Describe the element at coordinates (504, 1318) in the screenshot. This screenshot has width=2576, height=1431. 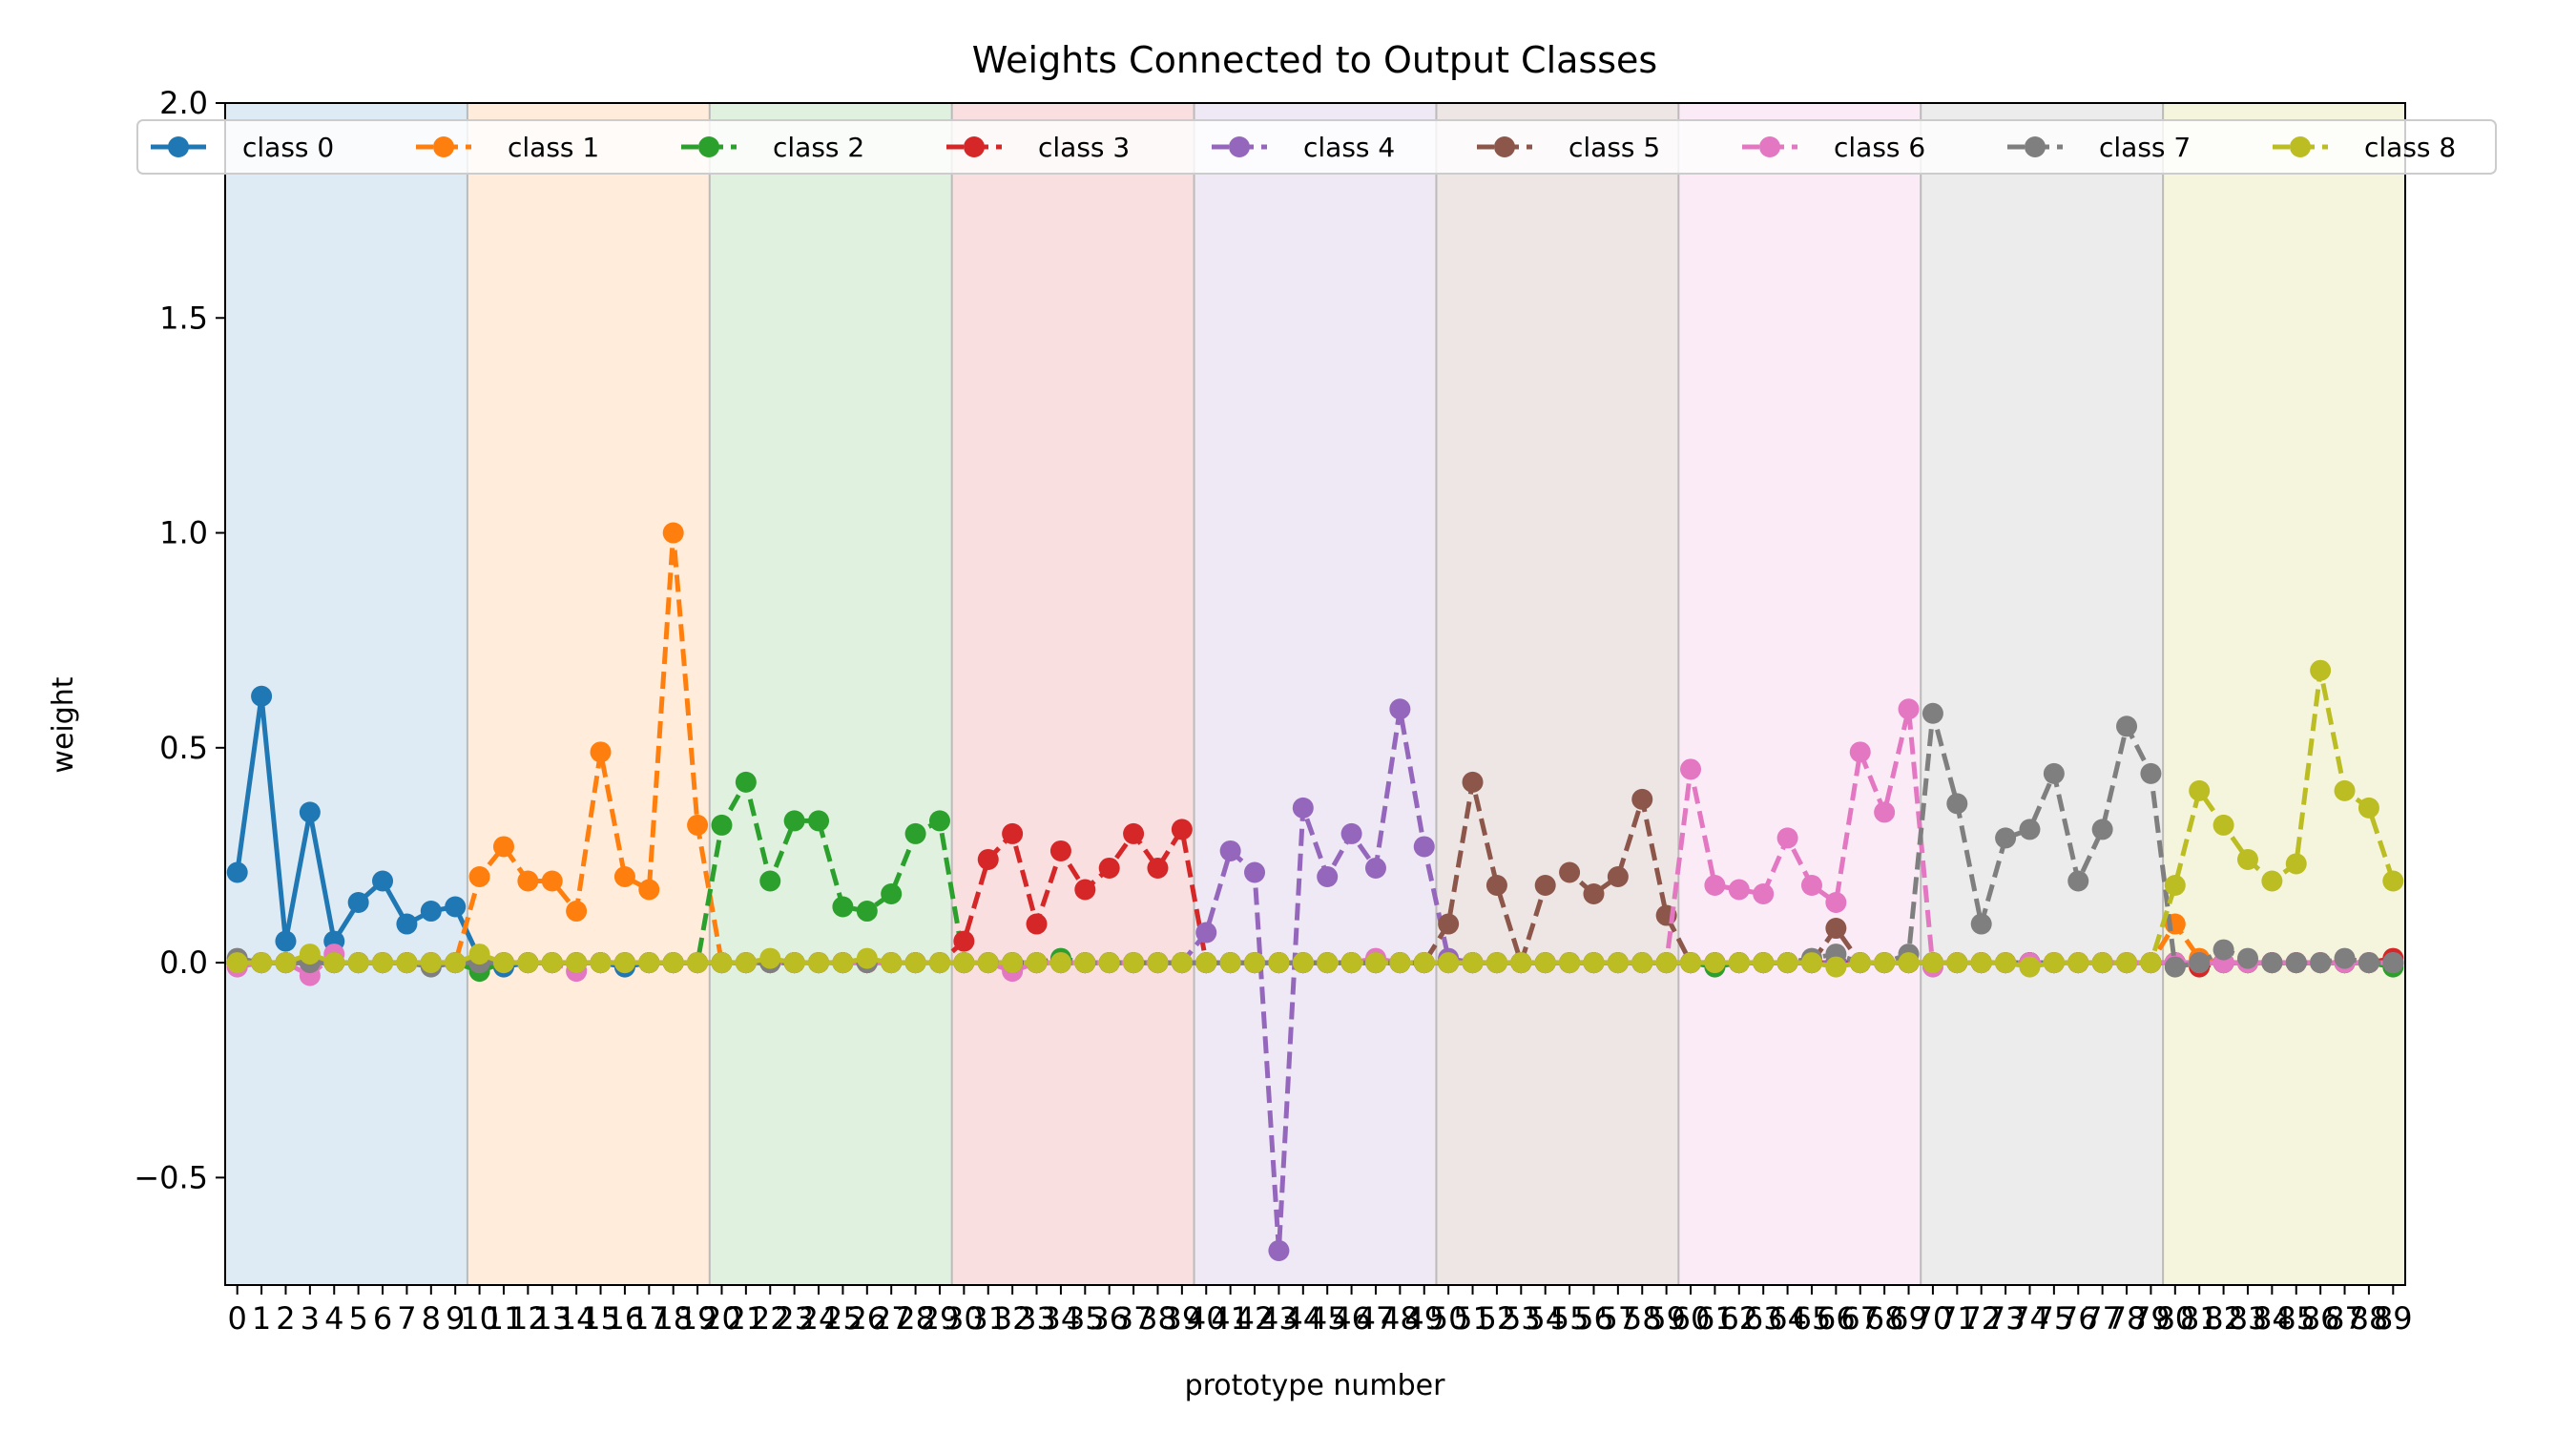
I see `x-tick-label: 11` at that location.